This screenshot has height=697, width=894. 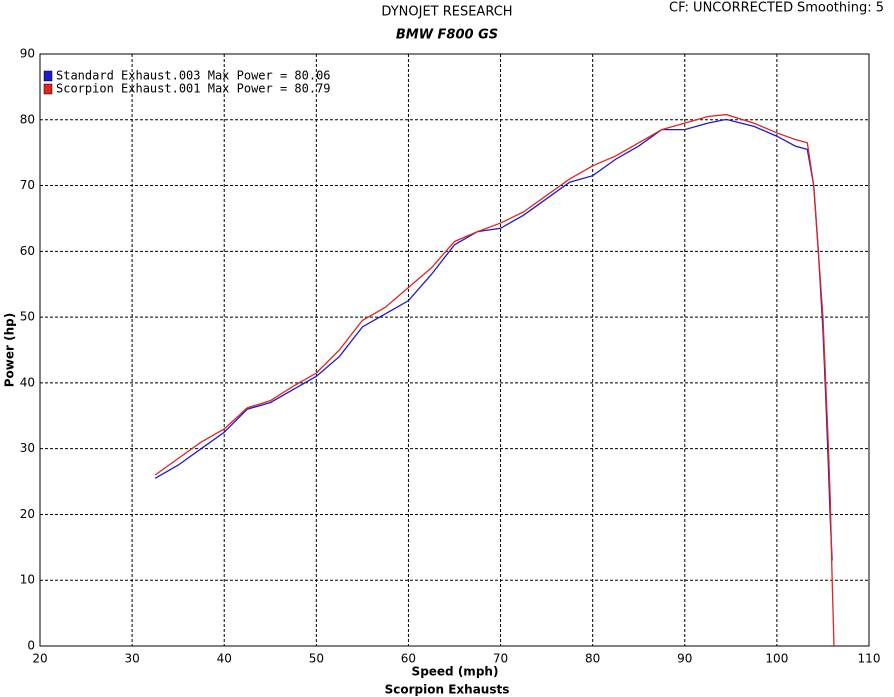 What do you see at coordinates (408, 659) in the screenshot?
I see `x-tick-label: 60` at bounding box center [408, 659].